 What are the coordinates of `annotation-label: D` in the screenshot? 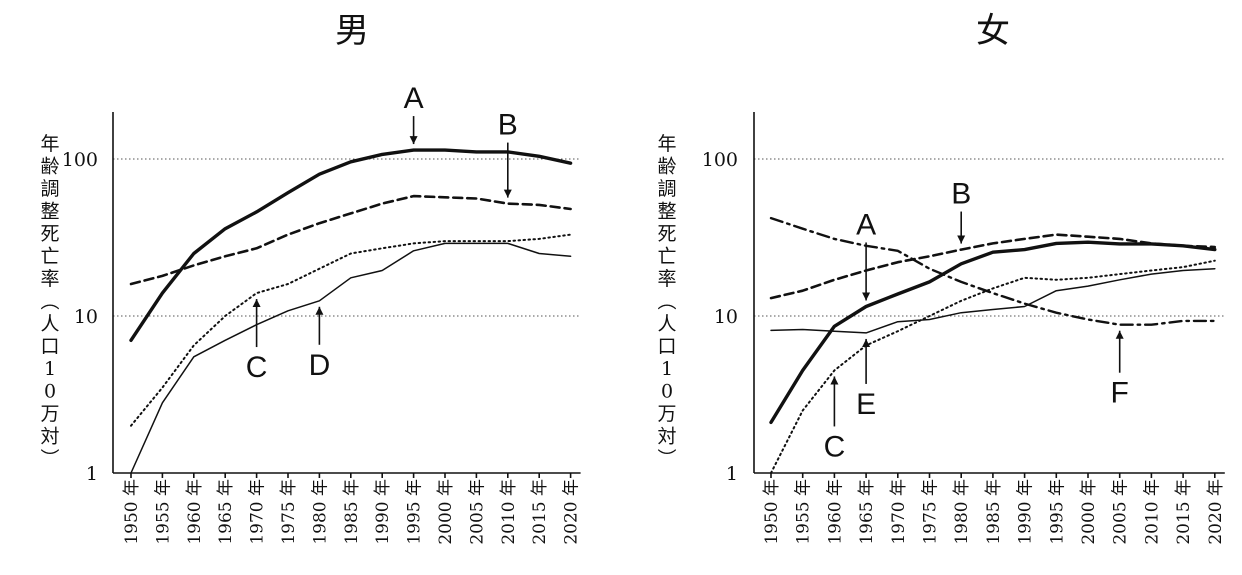 It's located at (320, 365).